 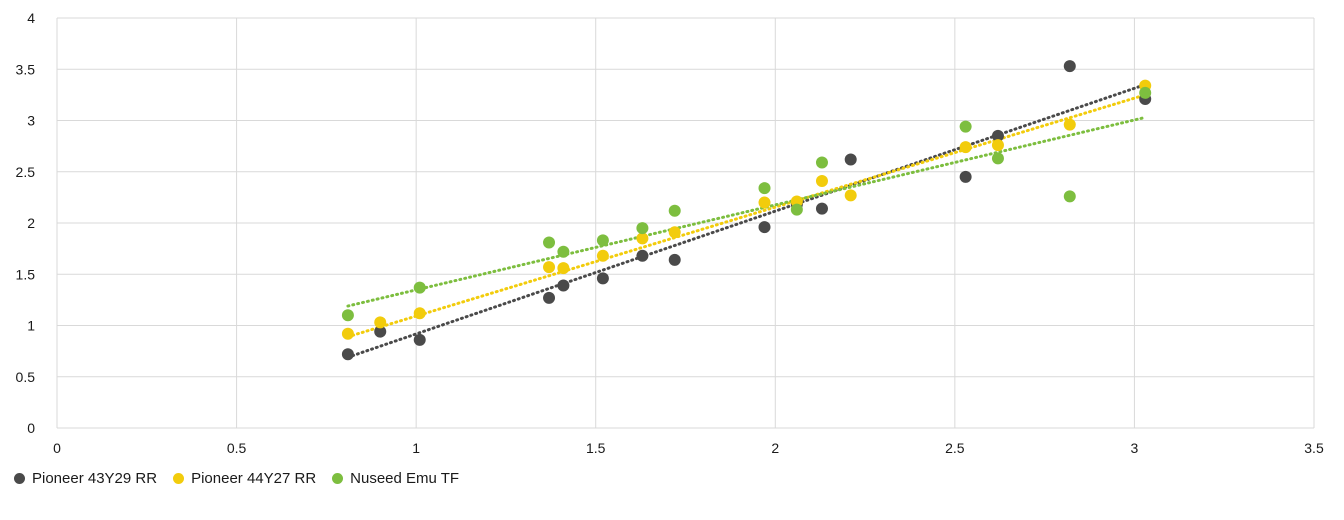 What do you see at coordinates (416, 448) in the screenshot?
I see `x-tick-label: 1` at bounding box center [416, 448].